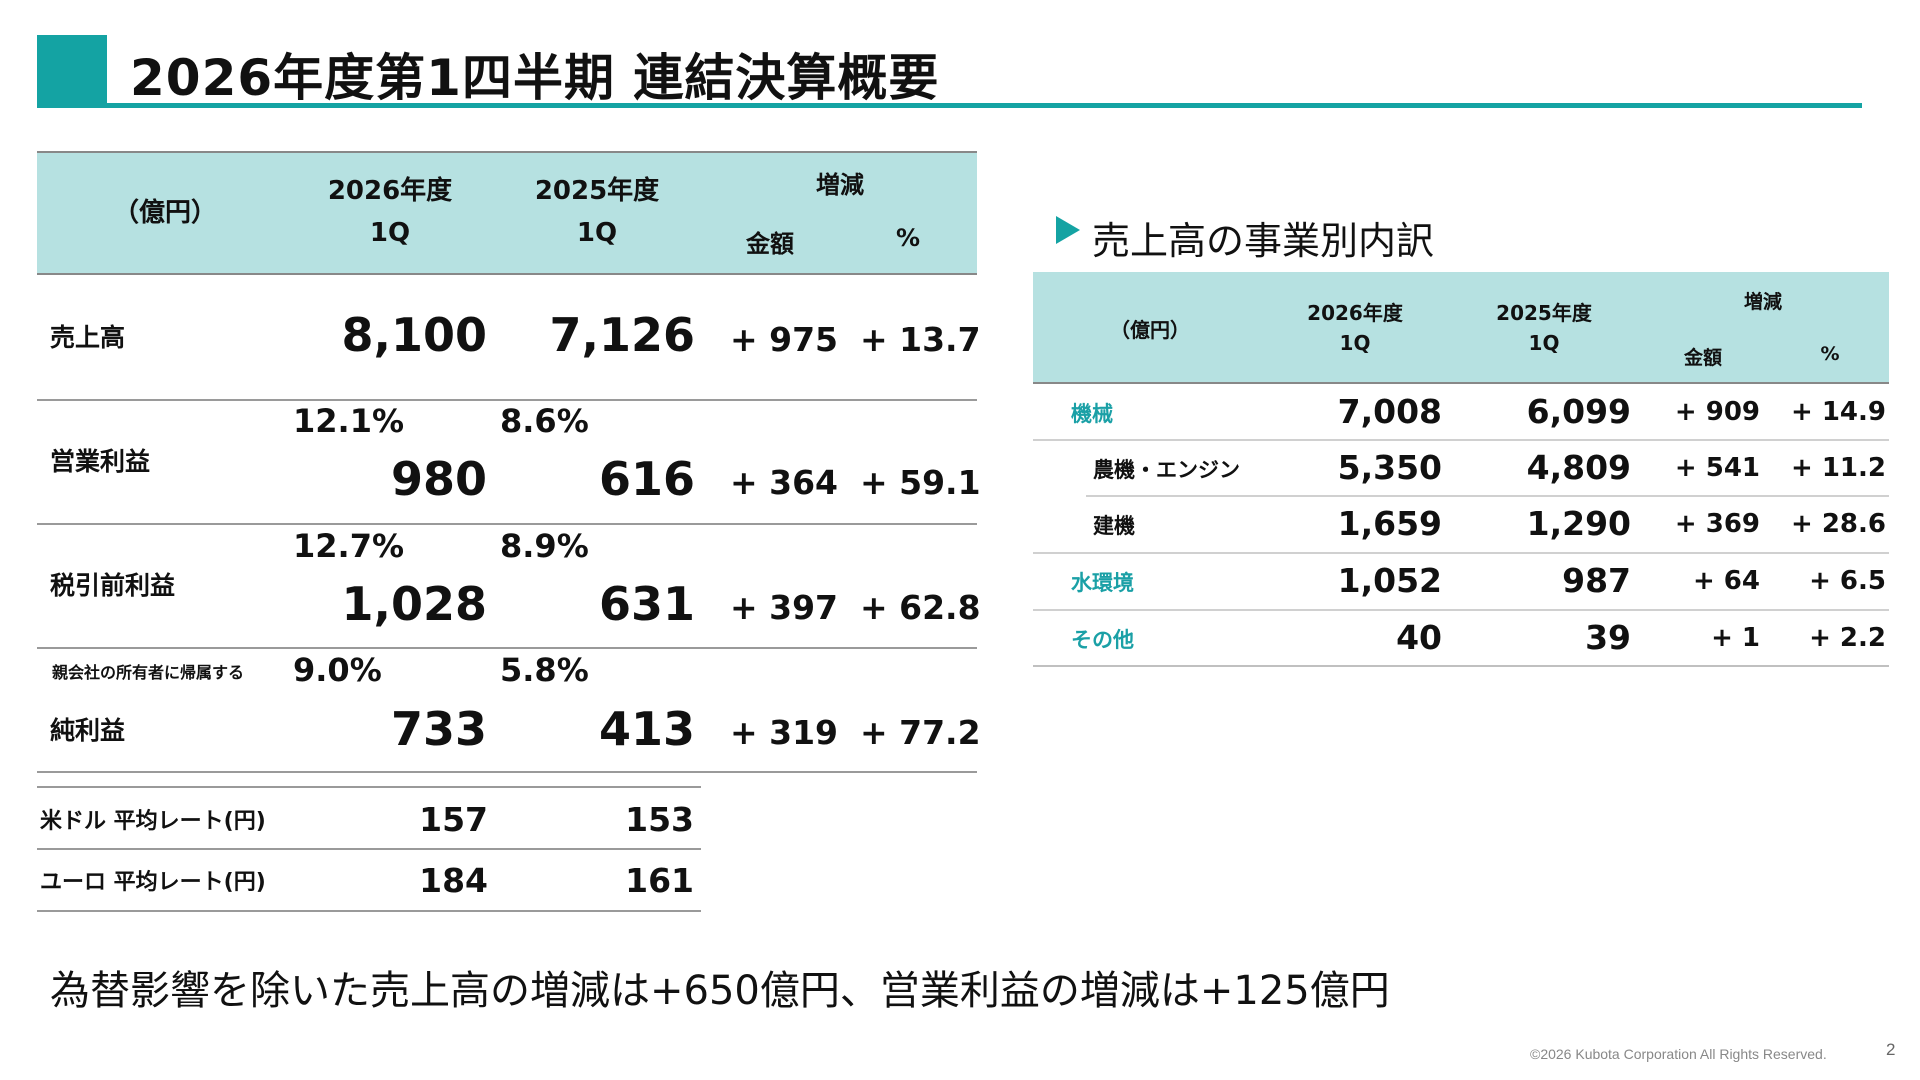 This screenshot has width=1920, height=1080. I want to click on segment-col-prev-year: 2025年度, so click(1544, 313).